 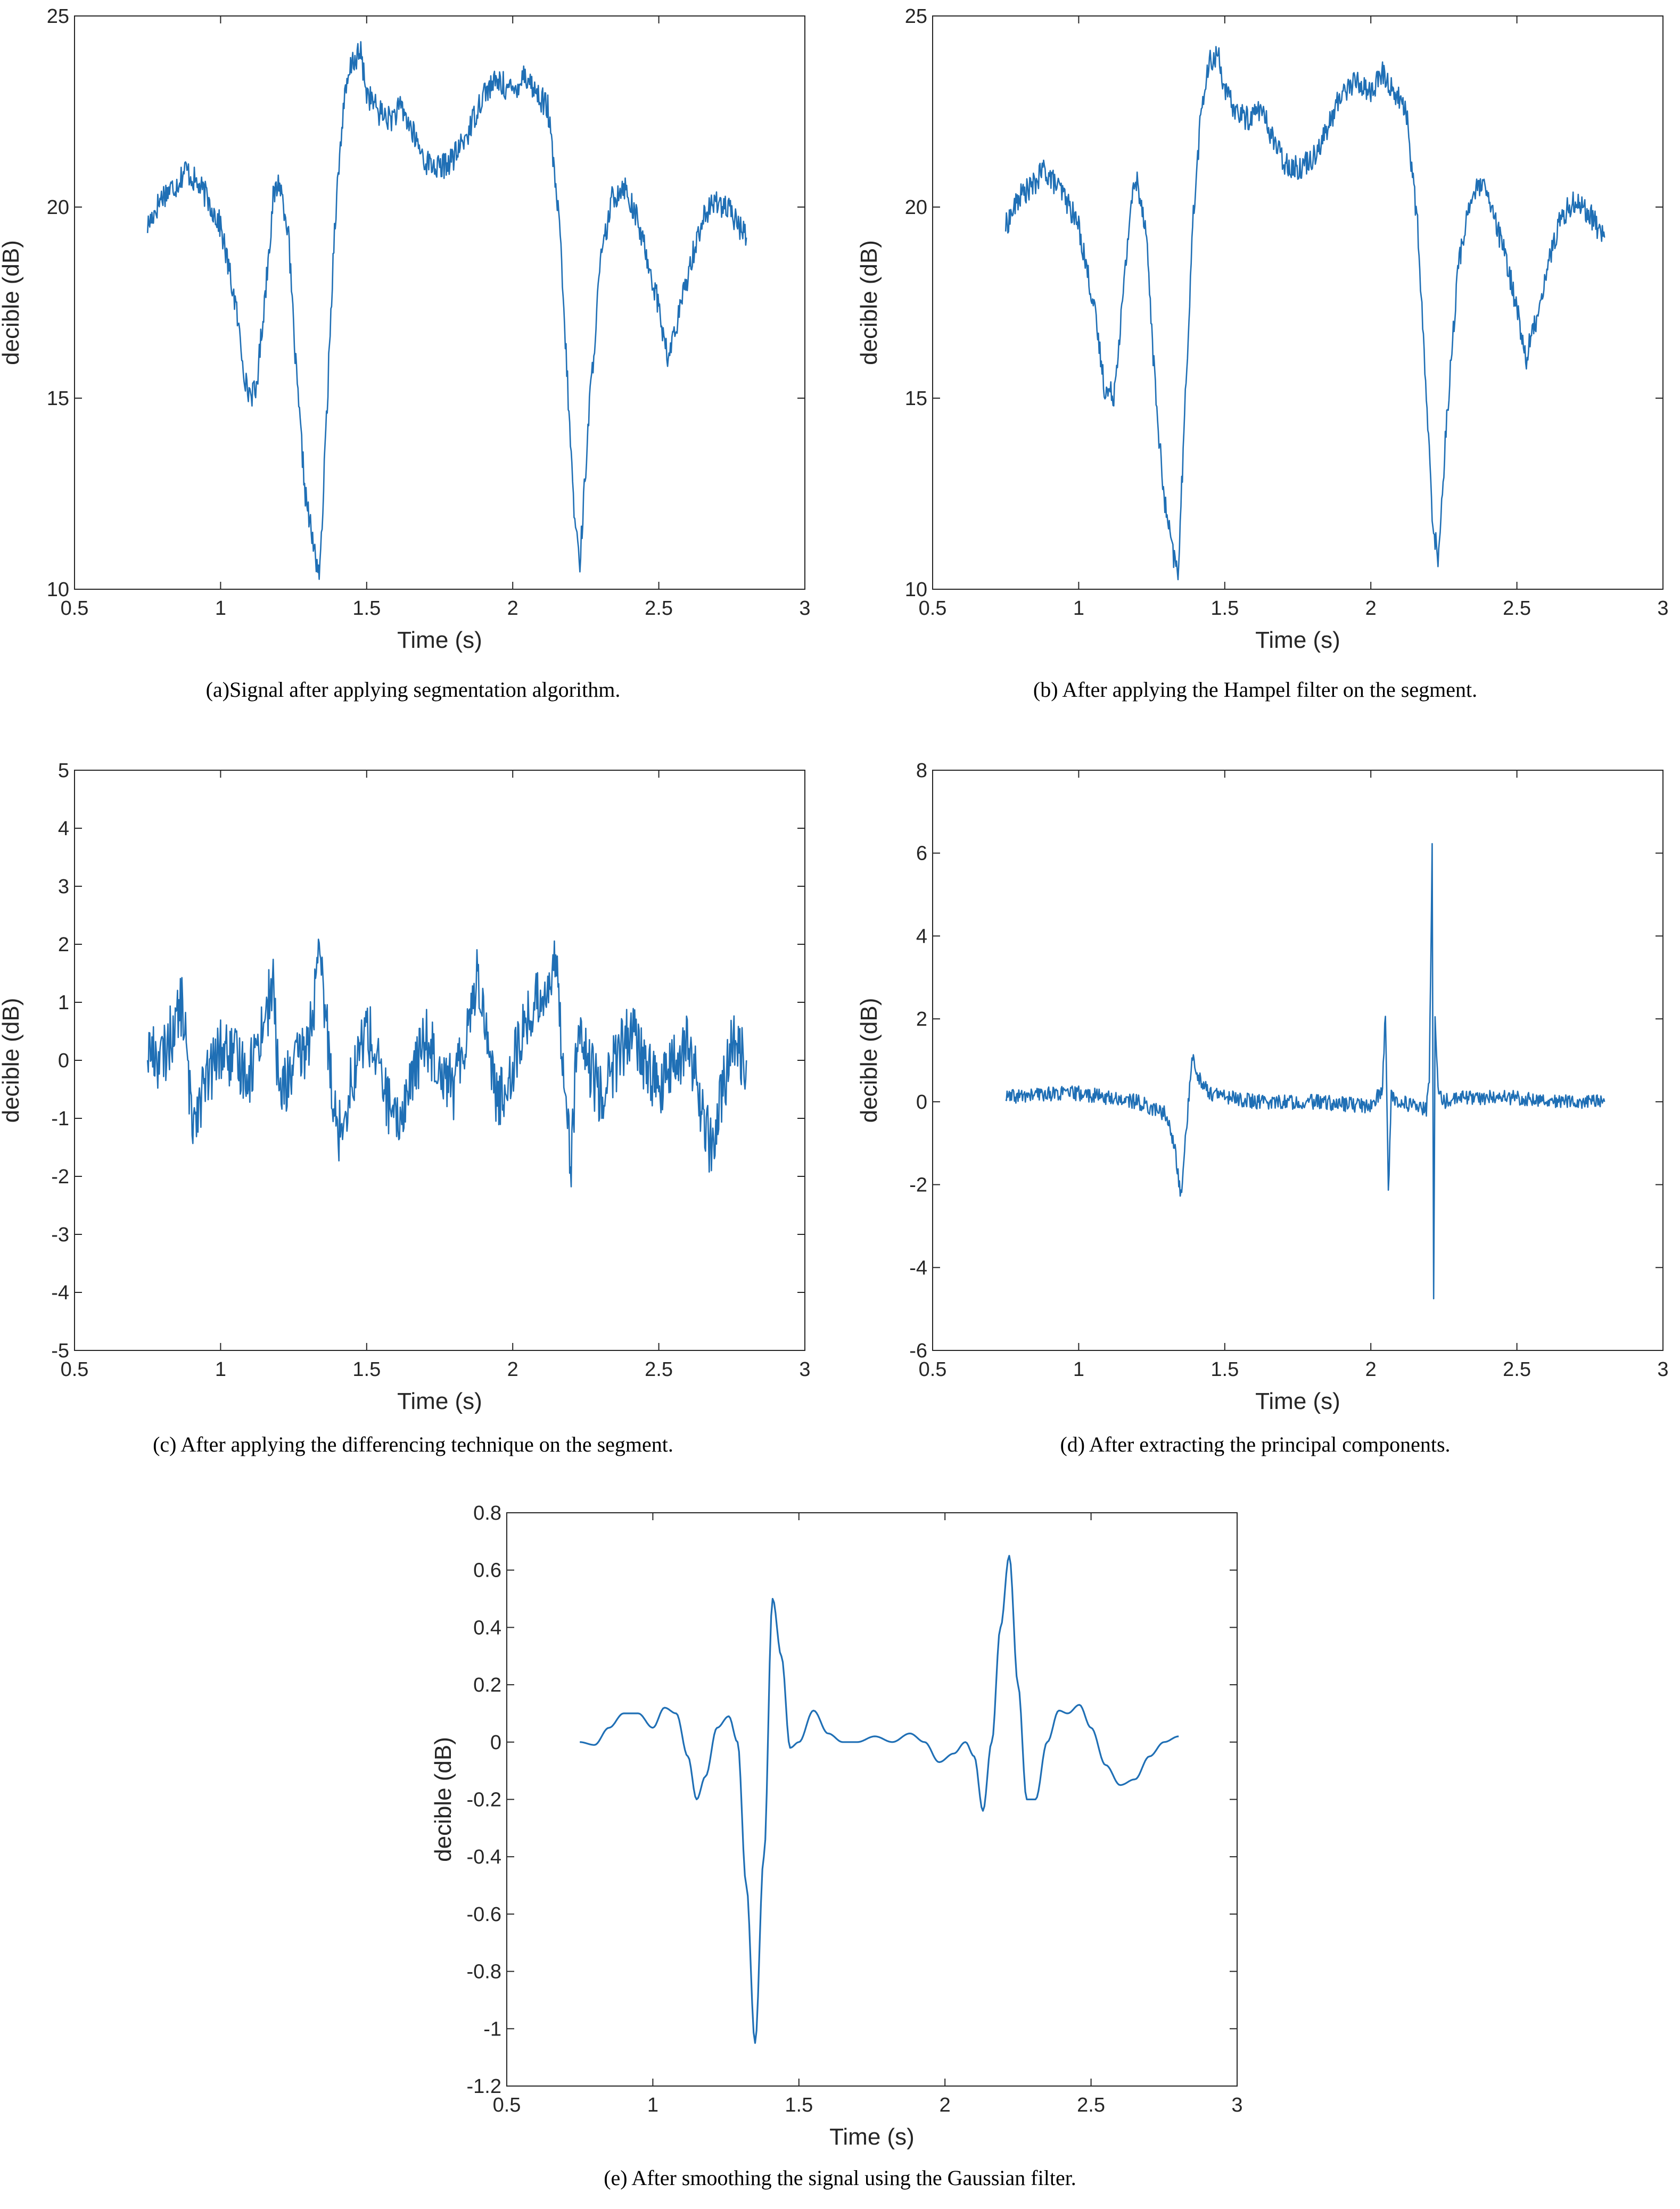 I want to click on y-tick-label: -1.2, so click(x=484, y=2086).